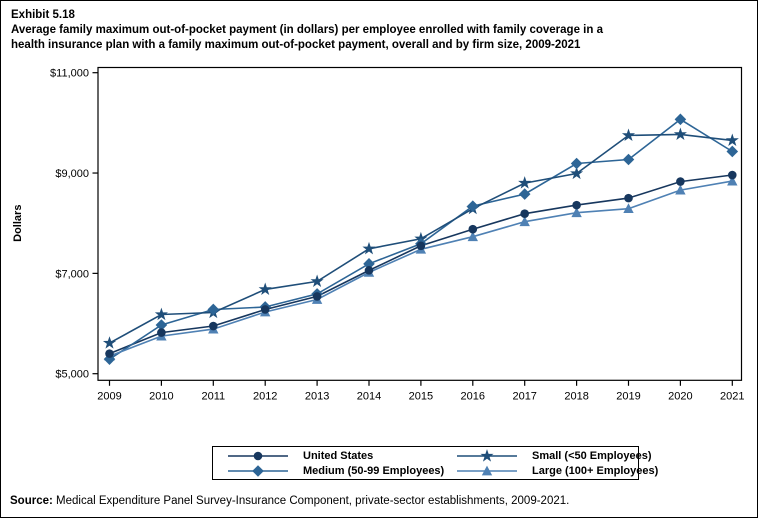 The height and width of the screenshot is (518, 758). I want to click on svg-text: $7,000, so click(72, 274).